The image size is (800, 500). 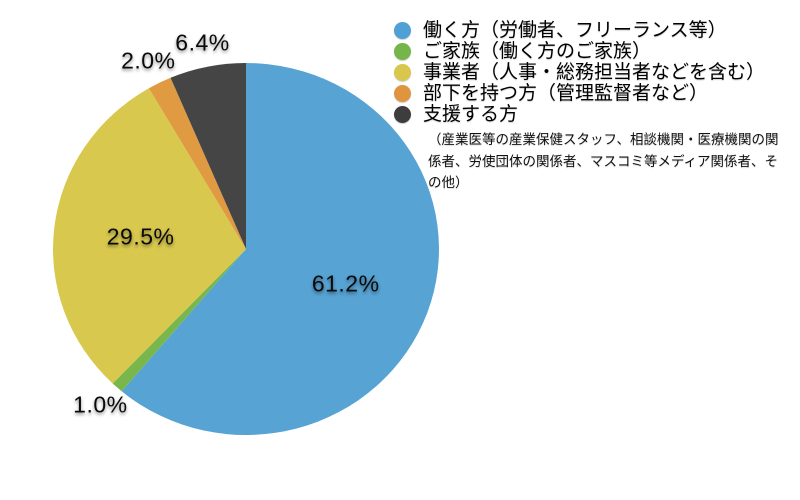 What do you see at coordinates (402, 51) in the screenshot?
I see `legend-dot-family-icon` at bounding box center [402, 51].